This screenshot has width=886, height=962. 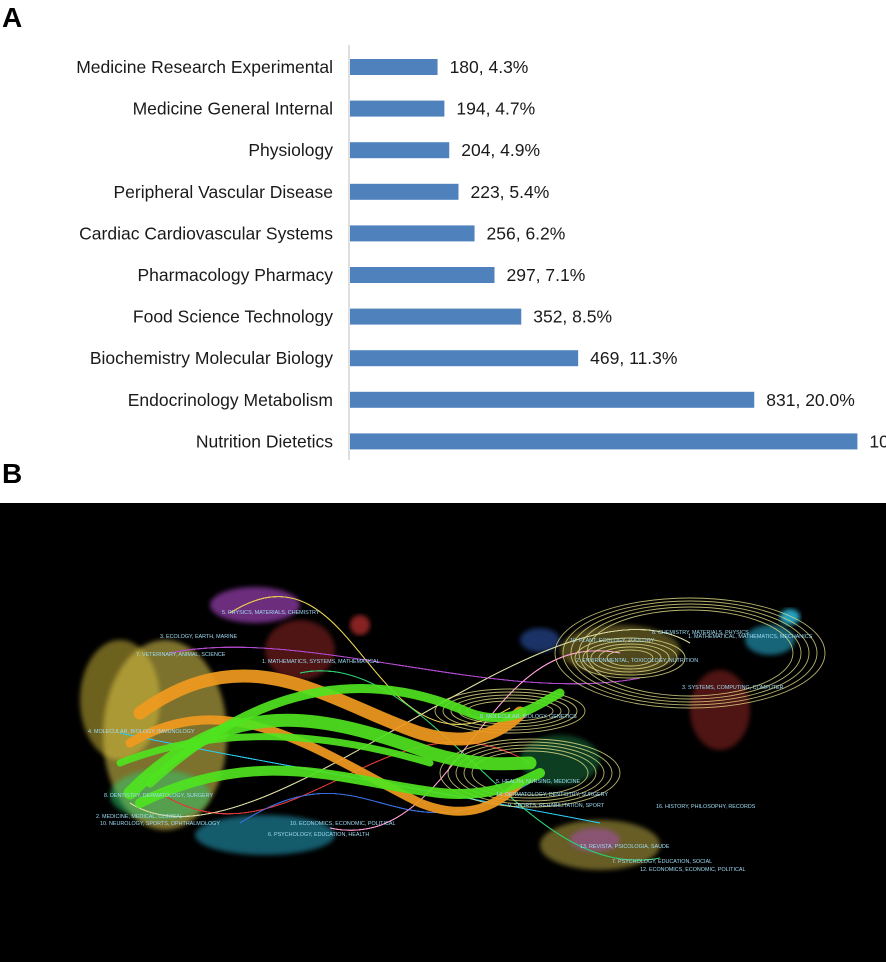 What do you see at coordinates (318, 835) in the screenshot?
I see `citing-field-label: 6. PSYCHOLOGY, EDUCATION, HEALTH` at bounding box center [318, 835].